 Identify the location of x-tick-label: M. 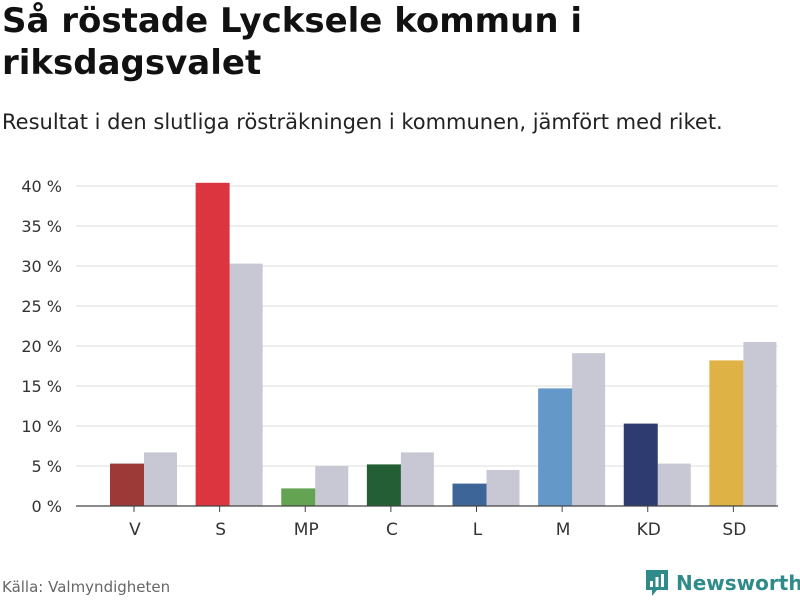
(563, 530).